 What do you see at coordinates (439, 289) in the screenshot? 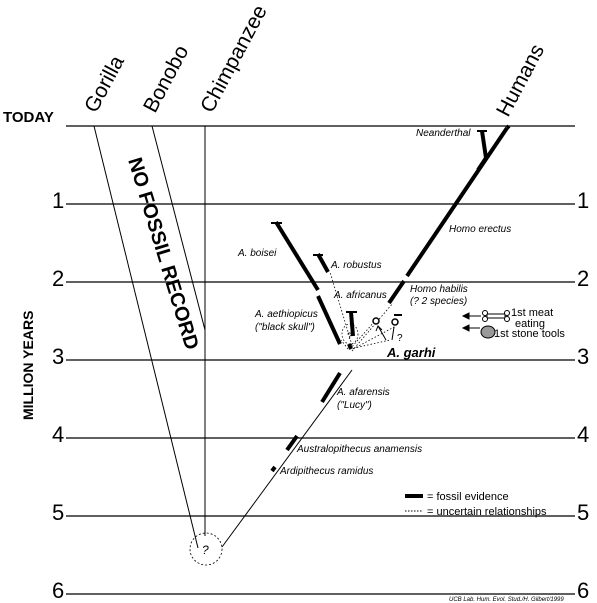
I see `label-homo-habilis: Homo habilis` at bounding box center [439, 289].